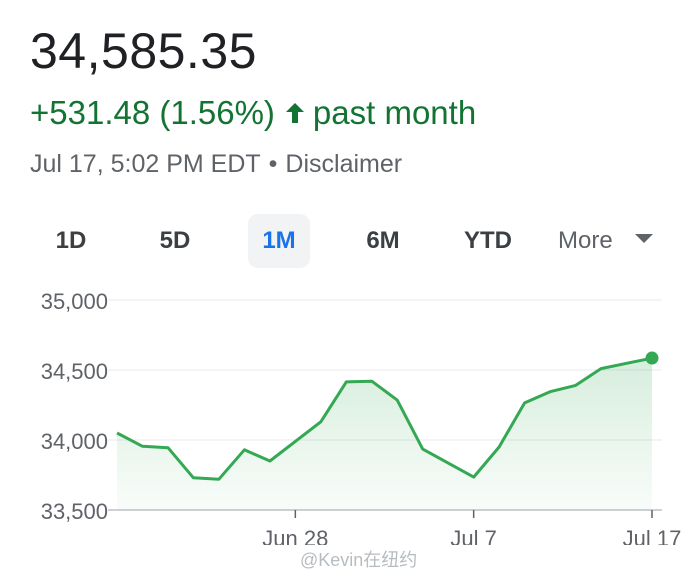  Describe the element at coordinates (143, 51) in the screenshot. I see `current-price: 34,585.35` at that location.